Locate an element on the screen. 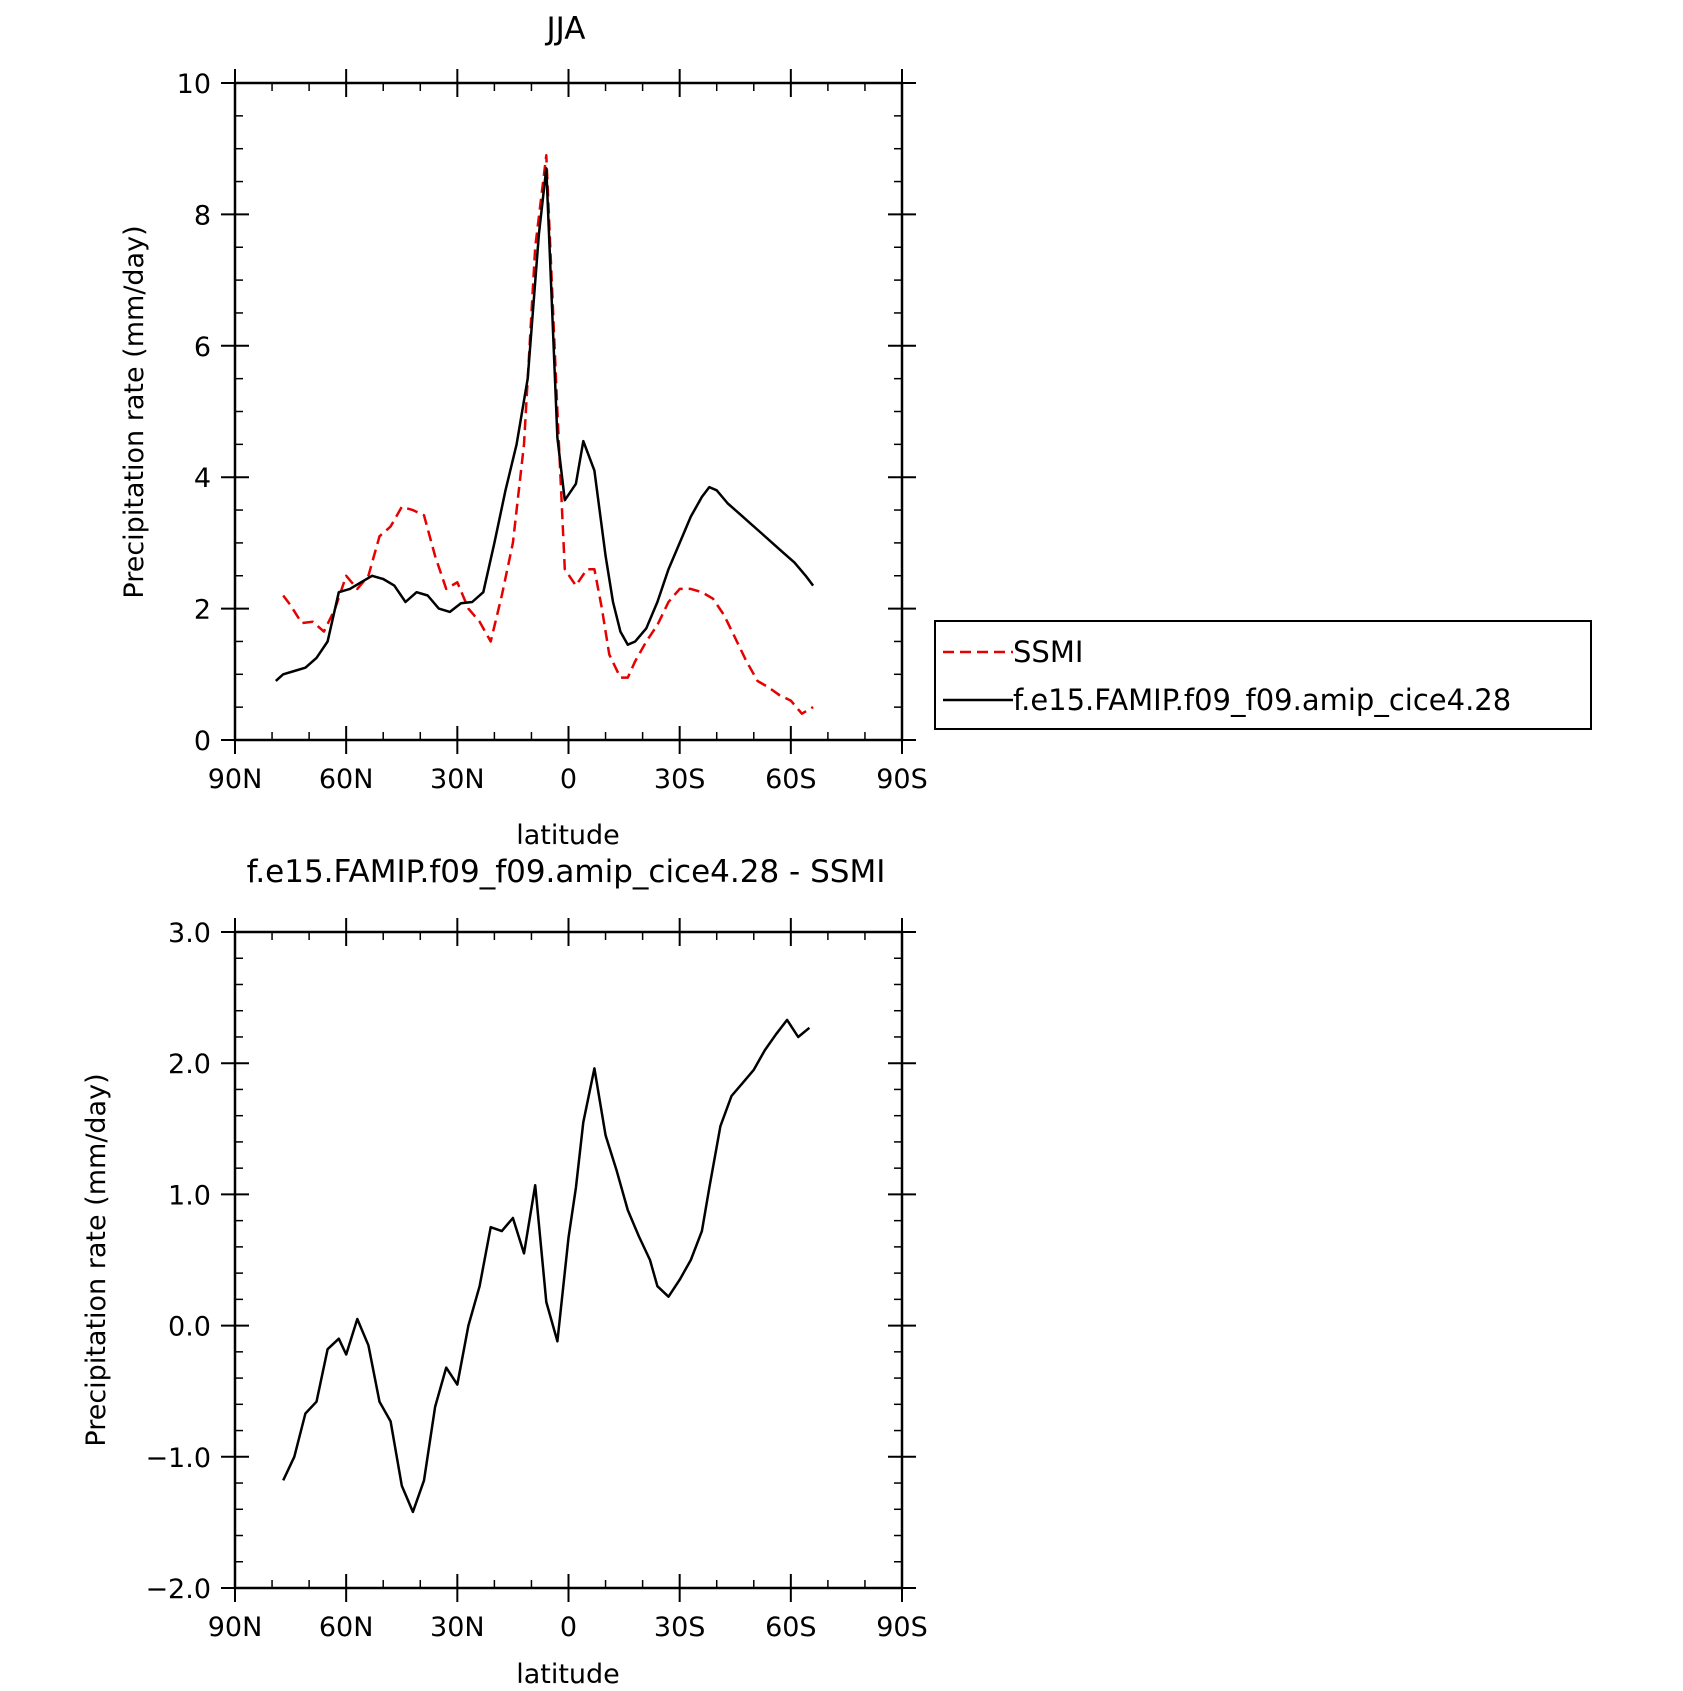 The image size is (1683, 1691). y-axis-label-top: Precipitation rate (mm/day) is located at coordinates (134, 411).